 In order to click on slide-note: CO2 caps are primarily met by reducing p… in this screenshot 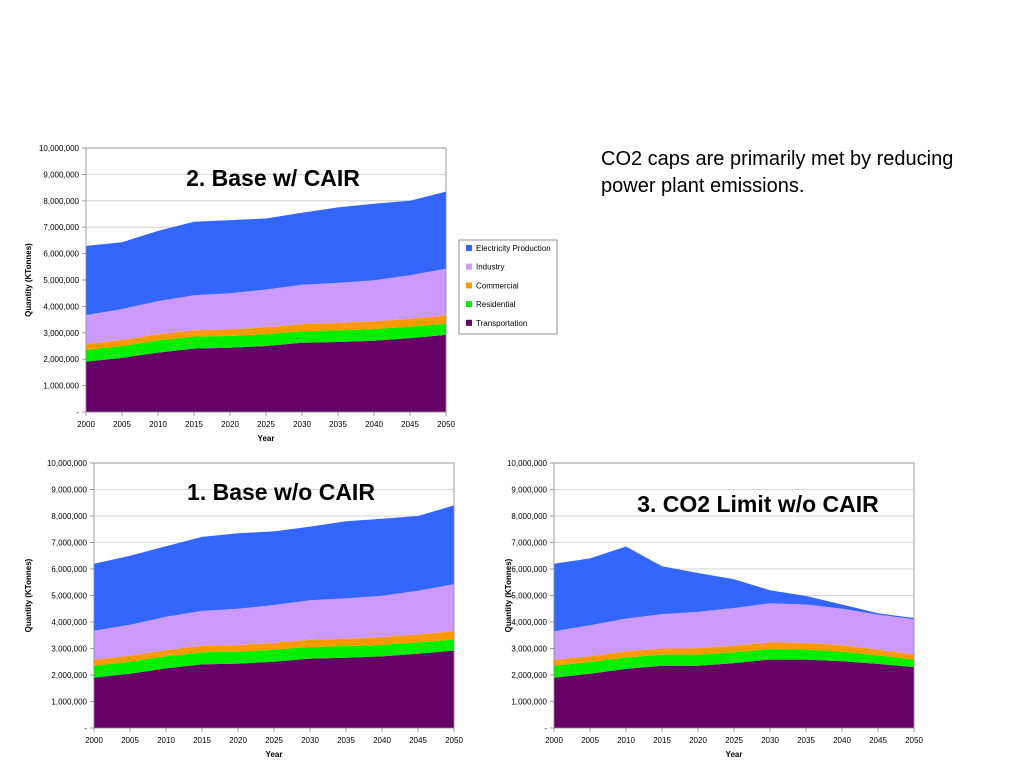, I will do `click(777, 172)`.